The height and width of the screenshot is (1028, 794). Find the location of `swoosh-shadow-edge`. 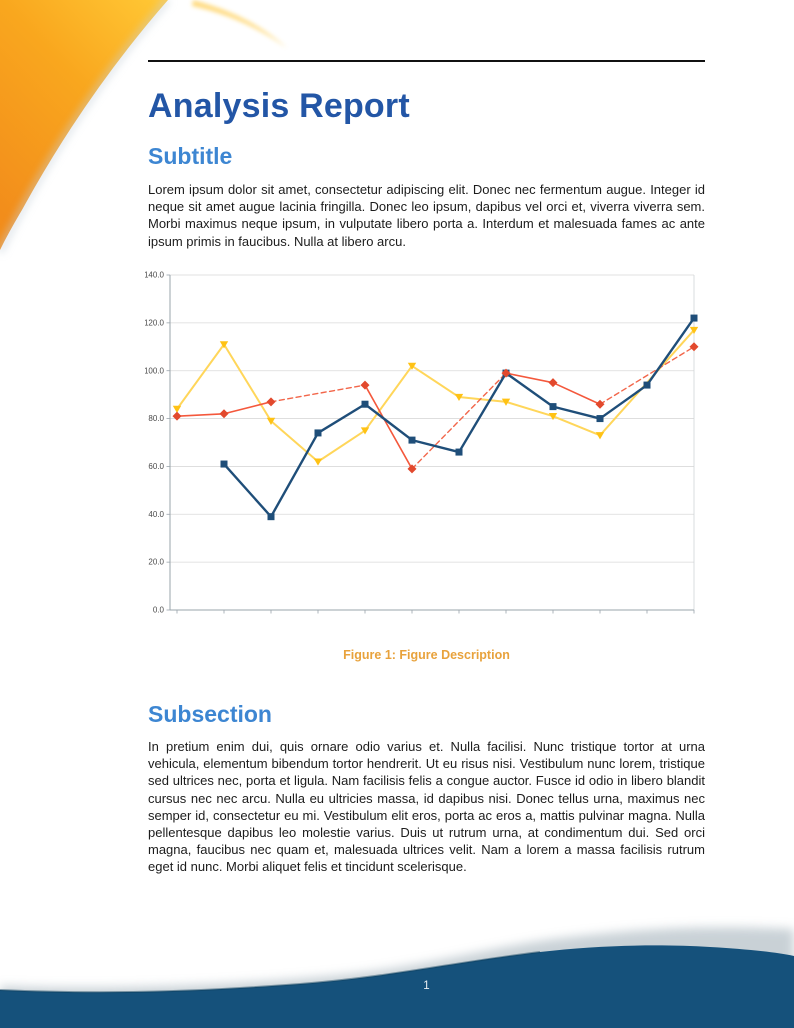

swoosh-shadow-edge is located at coordinates (85, 127).